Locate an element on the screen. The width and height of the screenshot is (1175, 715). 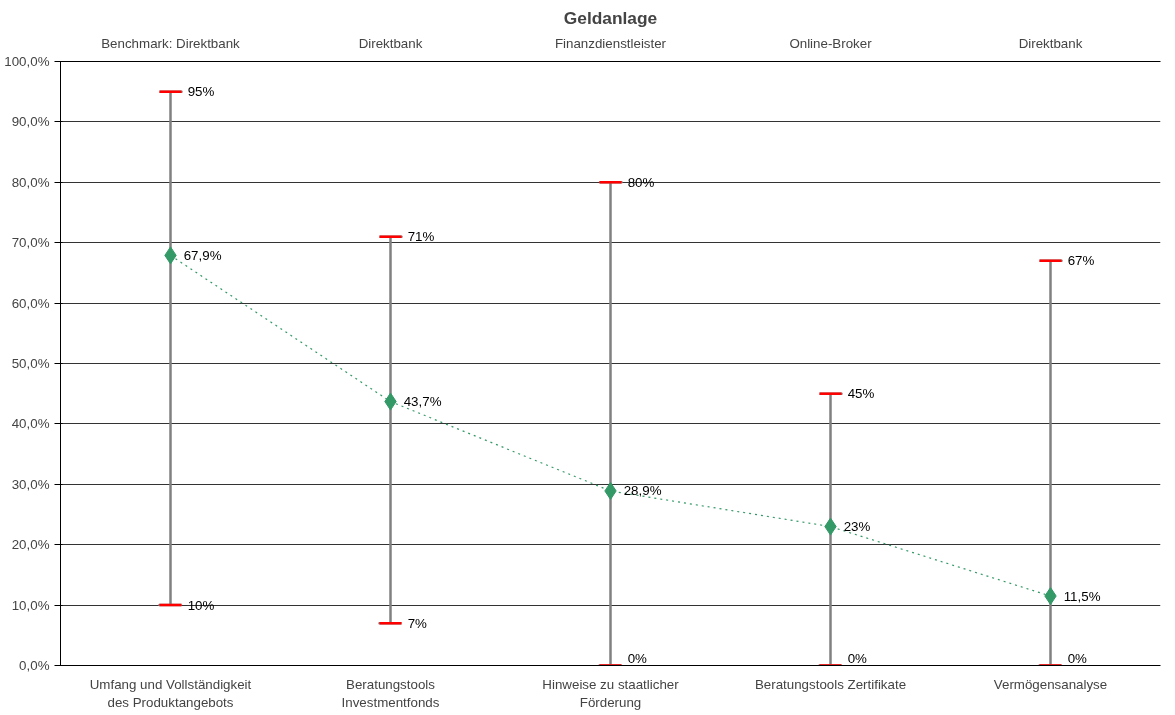
annotation: 95% is located at coordinates (201, 92).